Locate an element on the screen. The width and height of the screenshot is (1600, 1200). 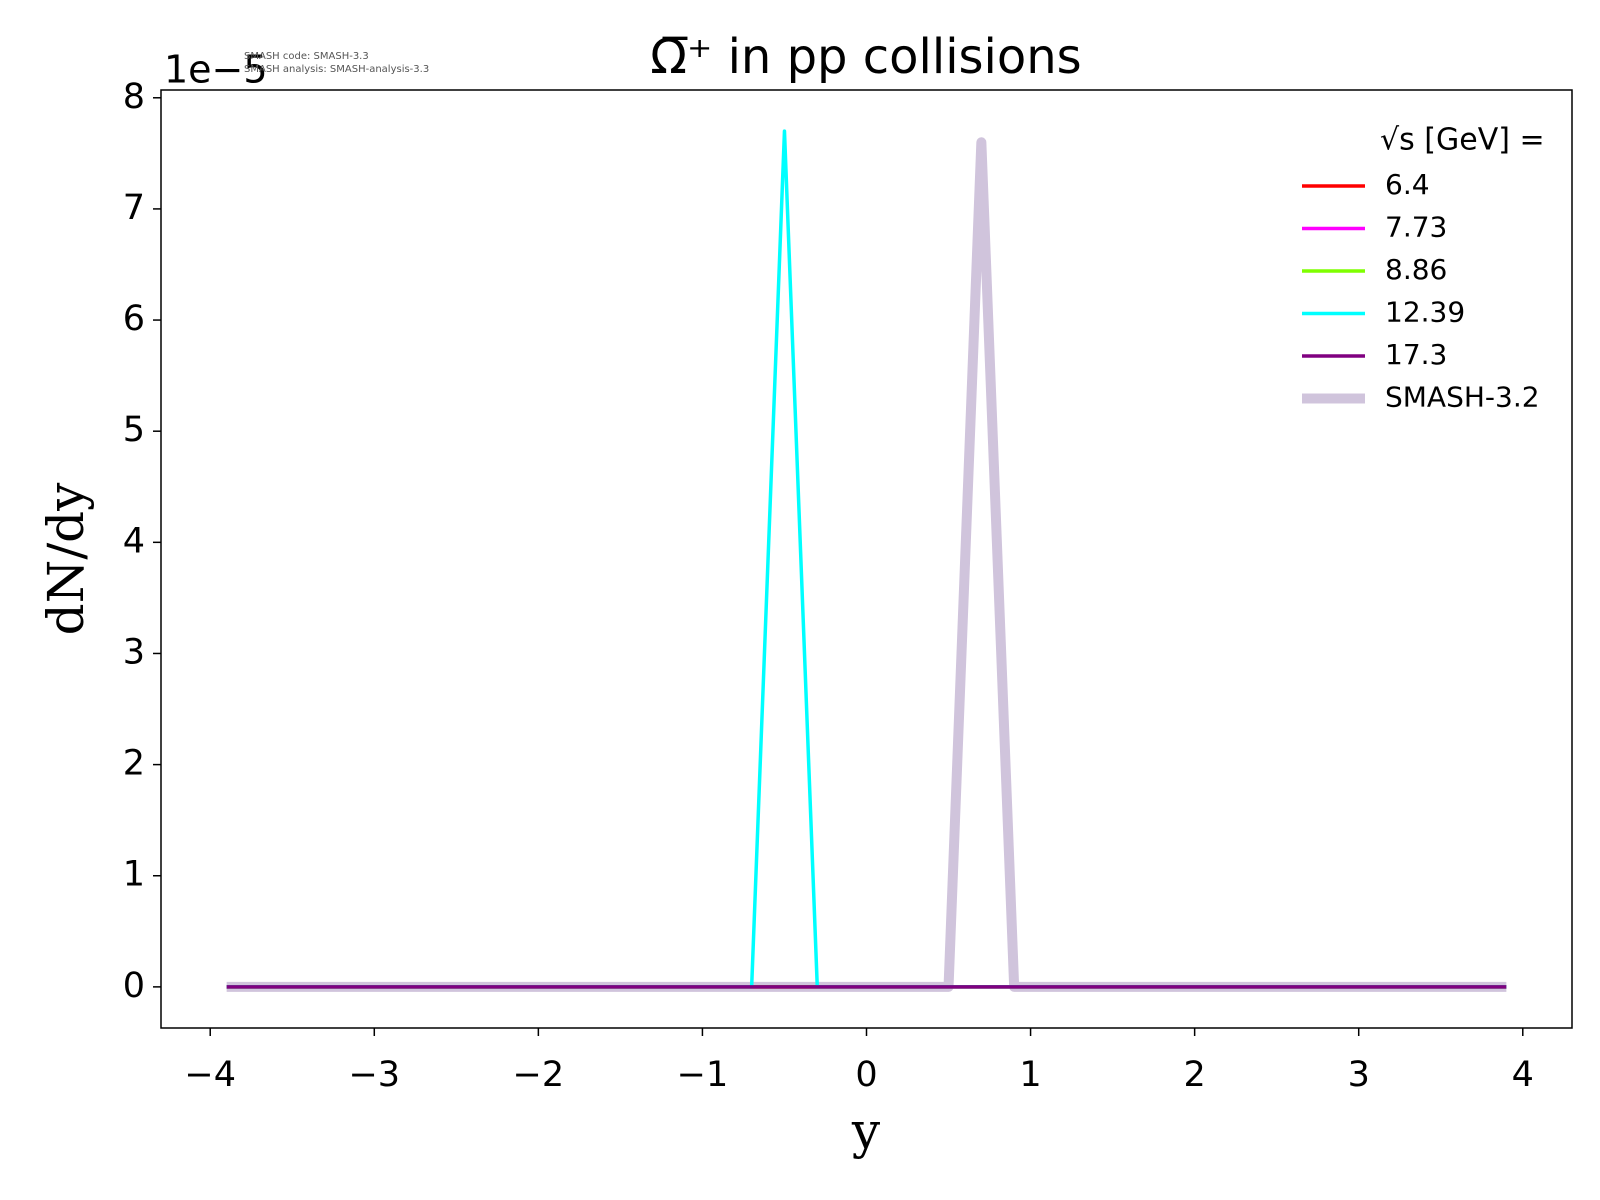
legend-label: SMASH-3.2 is located at coordinates (1462, 397).